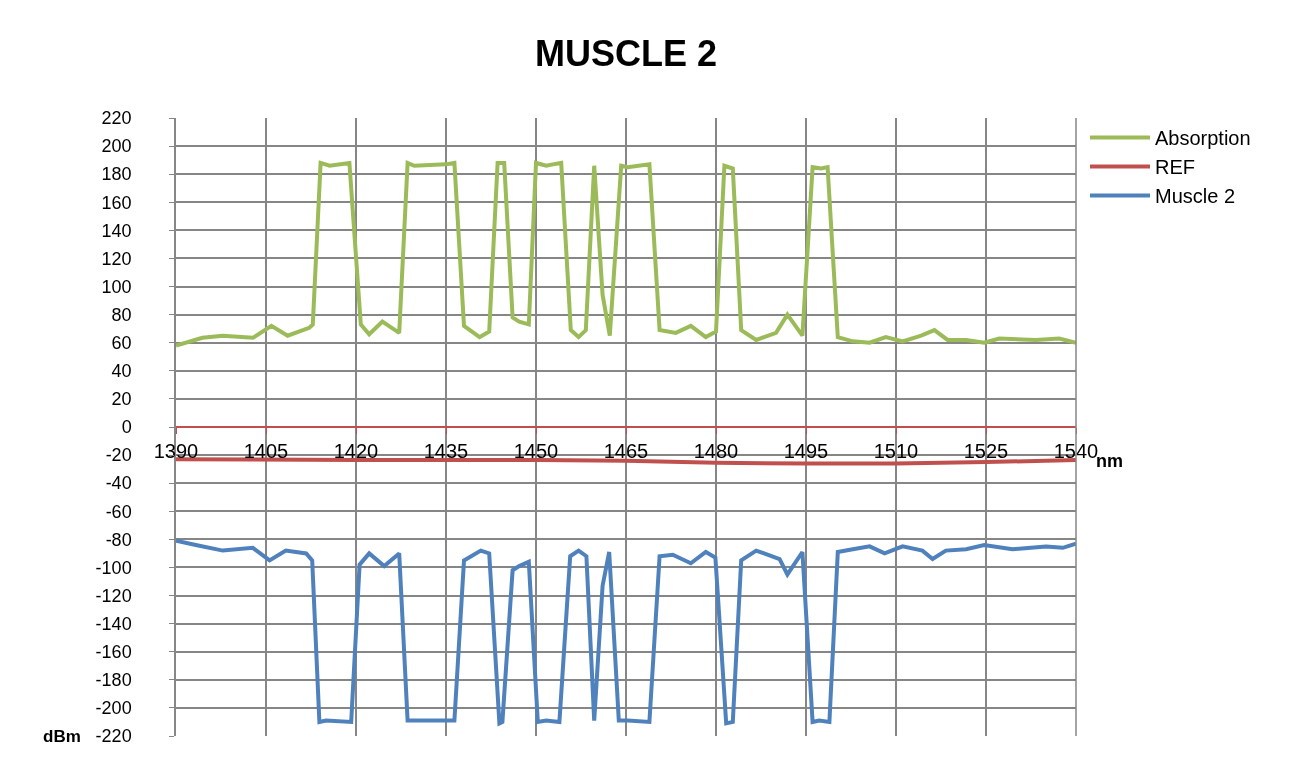 The image size is (1292, 758). Describe the element at coordinates (118, 483) in the screenshot. I see `y-tick-label: -40` at that location.